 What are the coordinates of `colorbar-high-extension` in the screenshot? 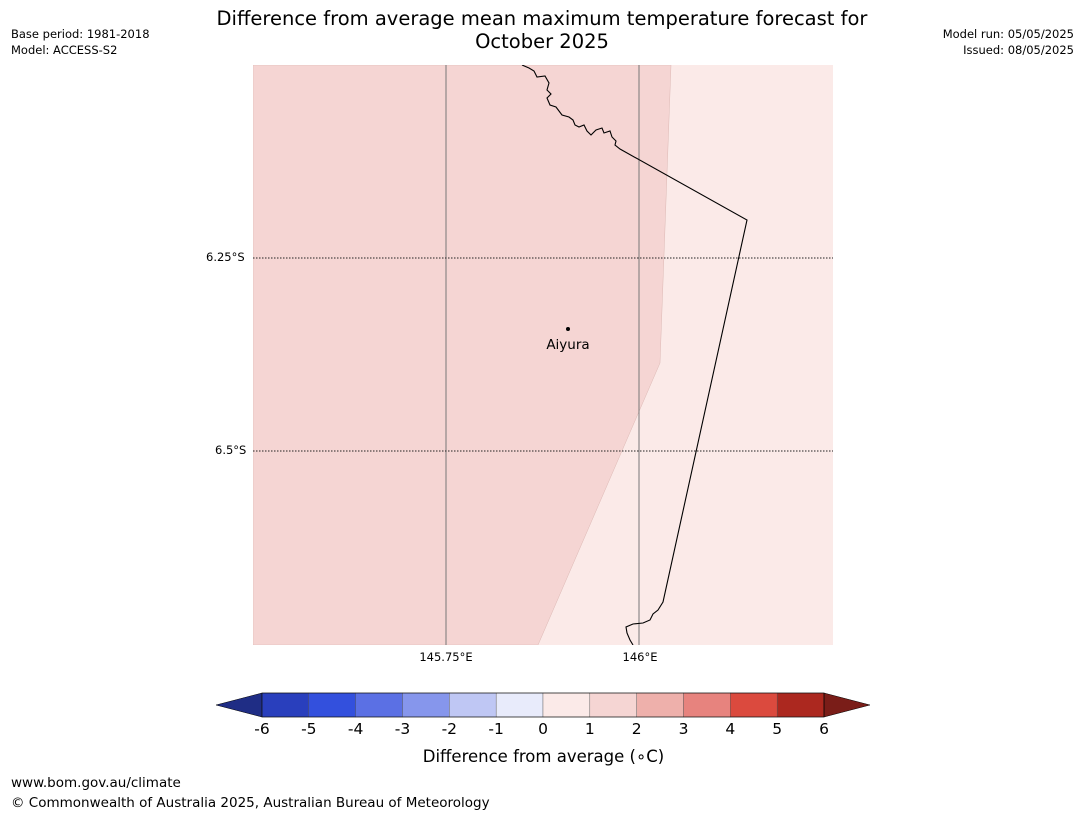 It's located at (847, 705).